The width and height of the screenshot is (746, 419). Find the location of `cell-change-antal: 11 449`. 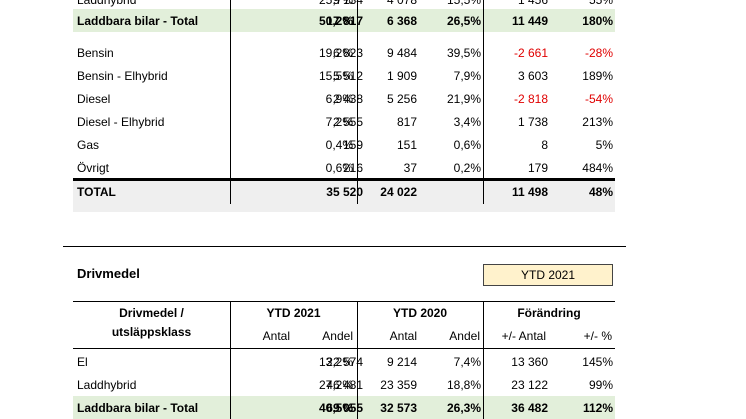

cell-change-antal: 11 449 is located at coordinates (529, 20).